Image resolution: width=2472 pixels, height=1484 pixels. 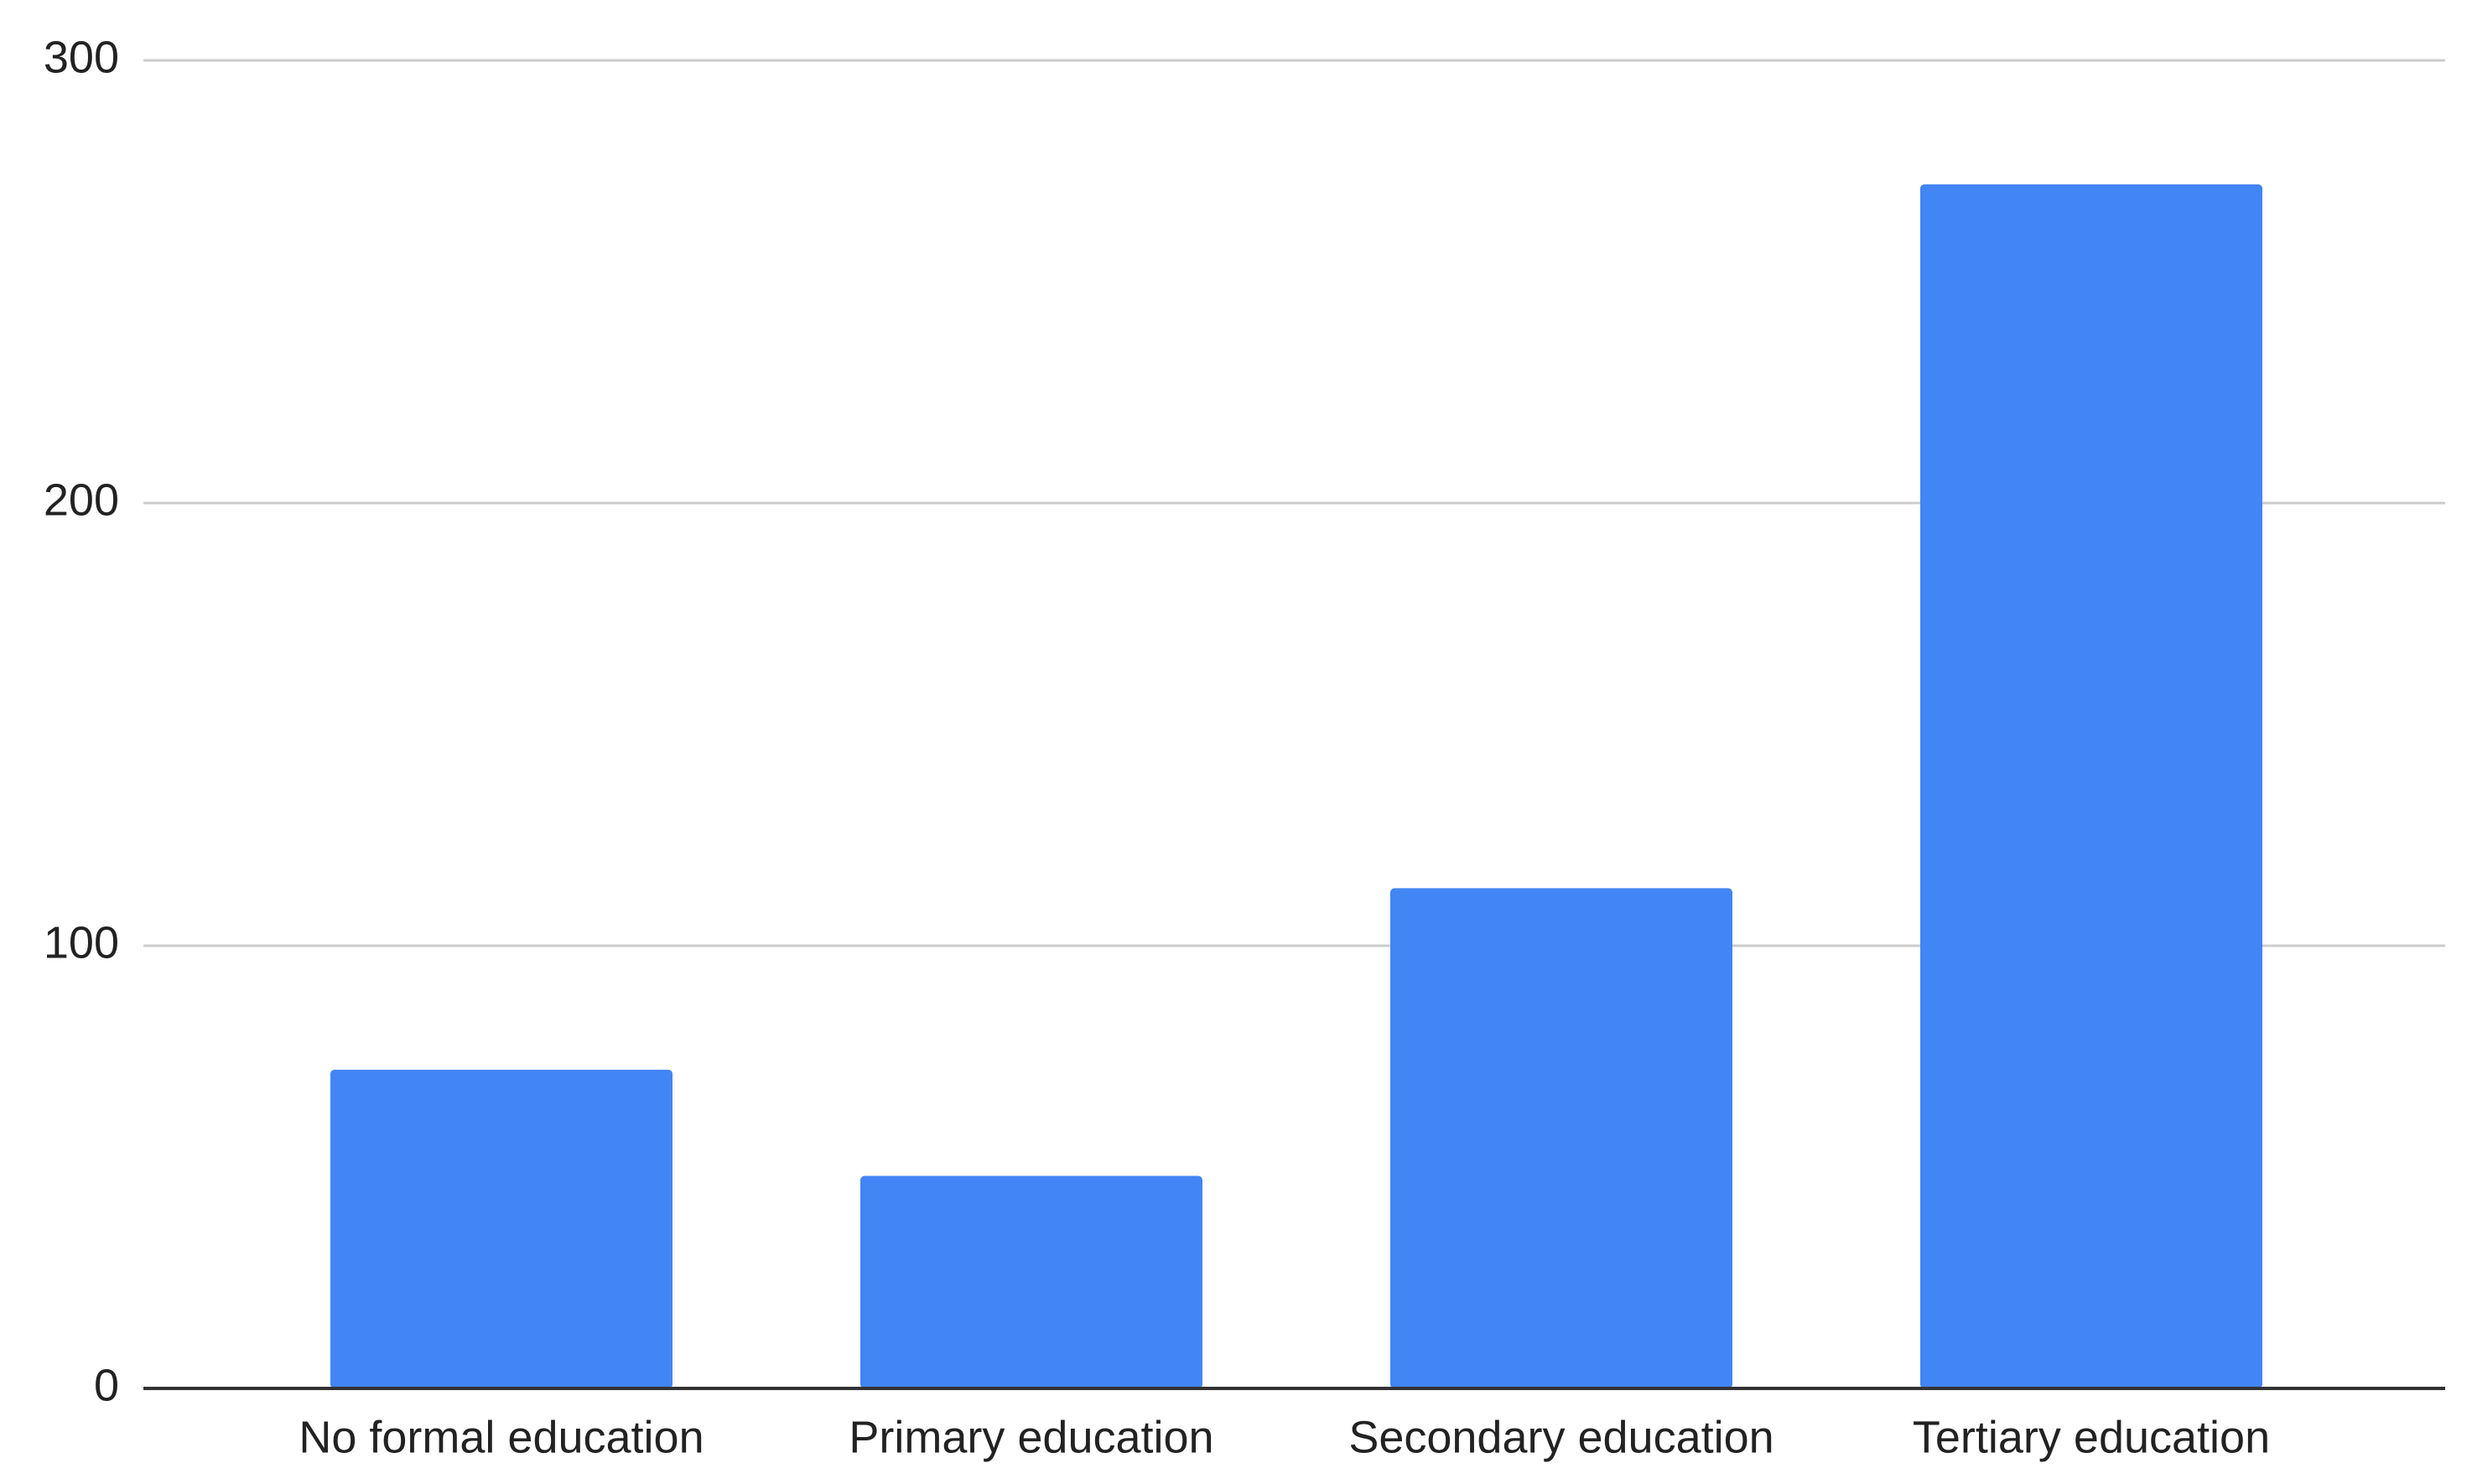 What do you see at coordinates (1031, 1437) in the screenshot?
I see `x-tick-label: Primary education` at bounding box center [1031, 1437].